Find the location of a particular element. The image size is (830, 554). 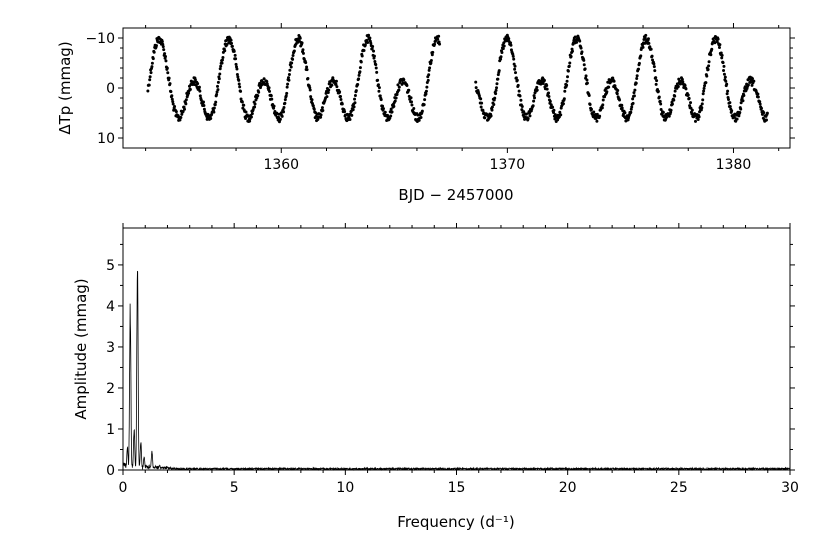

amplitude-spectrum-x-tick-label: 5 is located at coordinates (234, 488).